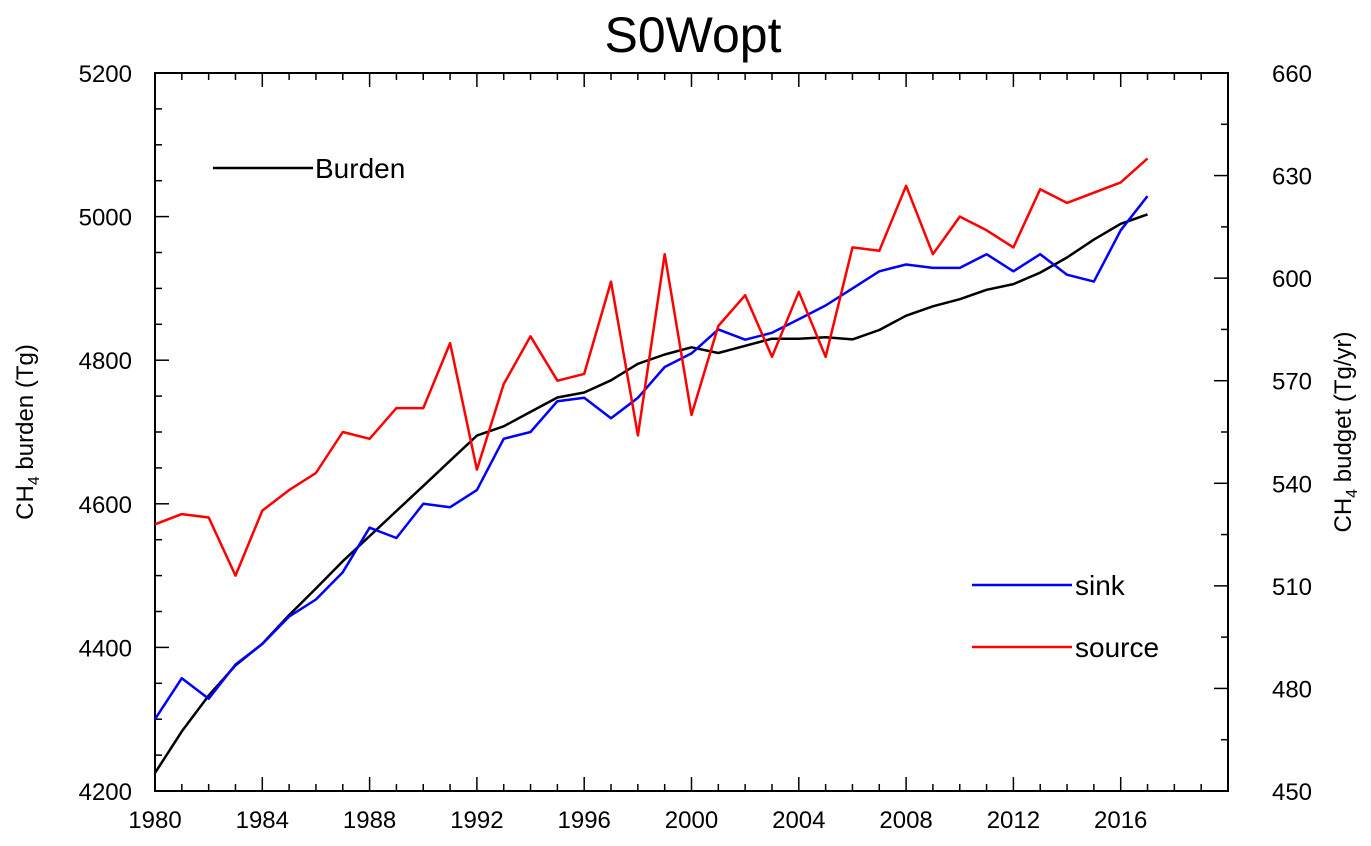  What do you see at coordinates (1263, 433) in the screenshot?
I see `y-axis-right: 450 480 510 540 570 600 630 660` at bounding box center [1263, 433].